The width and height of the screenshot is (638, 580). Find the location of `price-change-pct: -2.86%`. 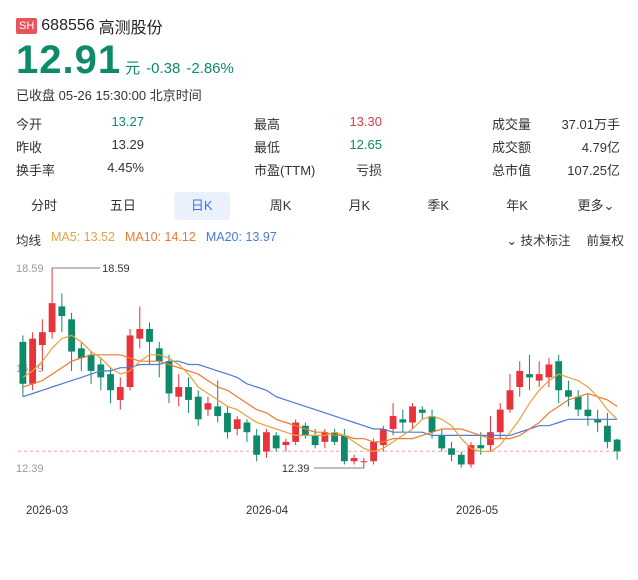

price-change-pct: -2.86% is located at coordinates (210, 68).